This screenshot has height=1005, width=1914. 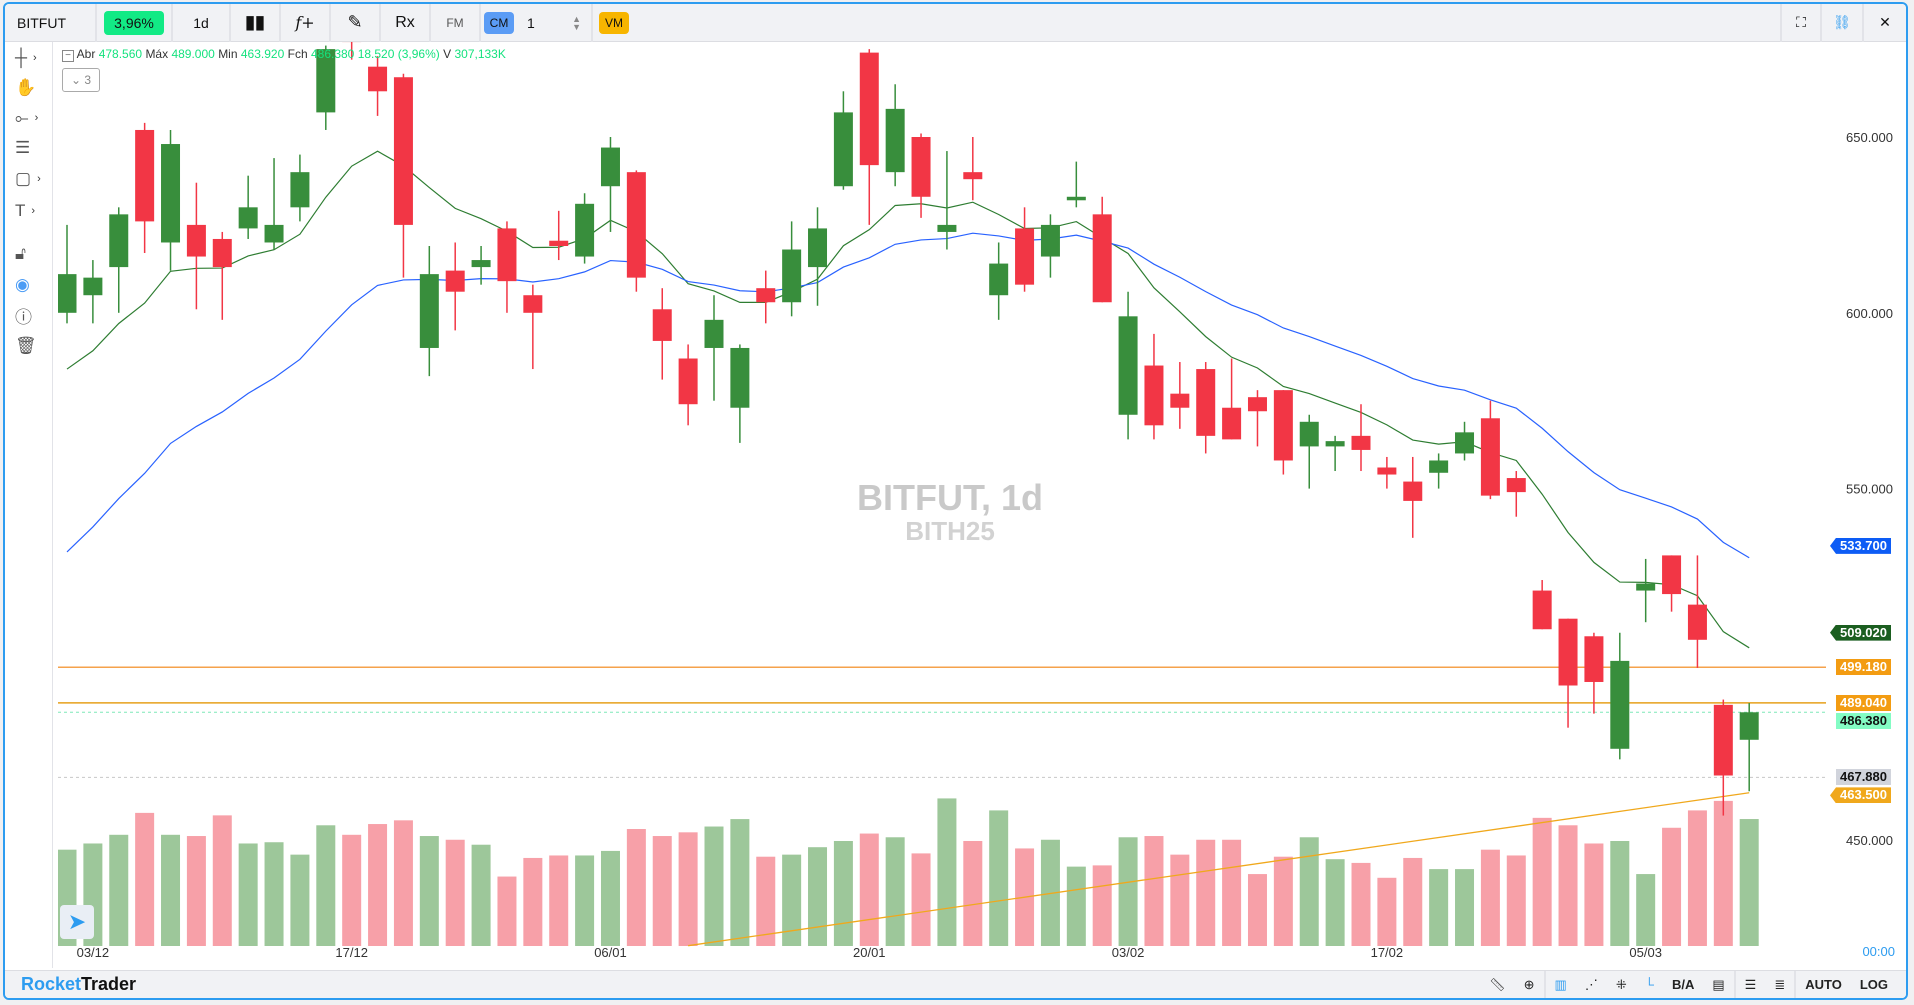 I want to click on close-icon: ✕, so click(x=1885, y=22).